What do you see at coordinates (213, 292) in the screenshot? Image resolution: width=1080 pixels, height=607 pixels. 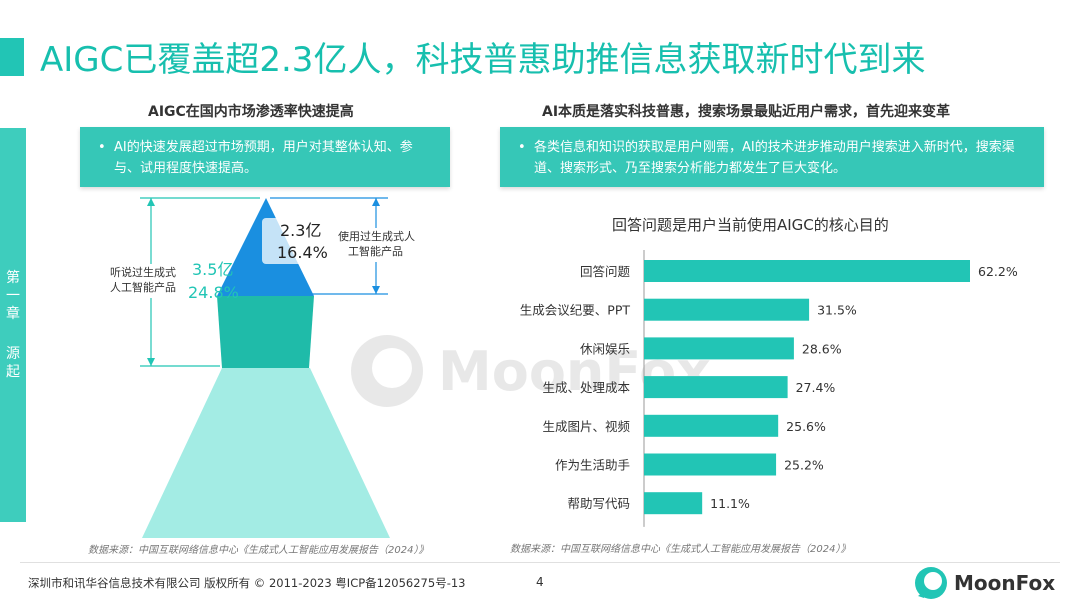 I see `outer-percent: 24.8%` at bounding box center [213, 292].